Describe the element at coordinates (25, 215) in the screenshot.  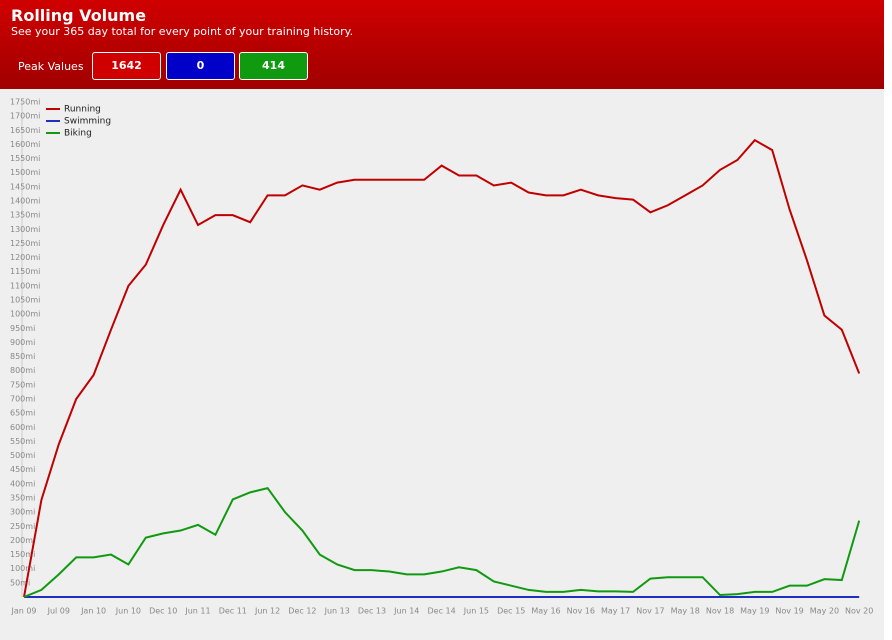
I see `y-tick-label: 1350mi` at that location.